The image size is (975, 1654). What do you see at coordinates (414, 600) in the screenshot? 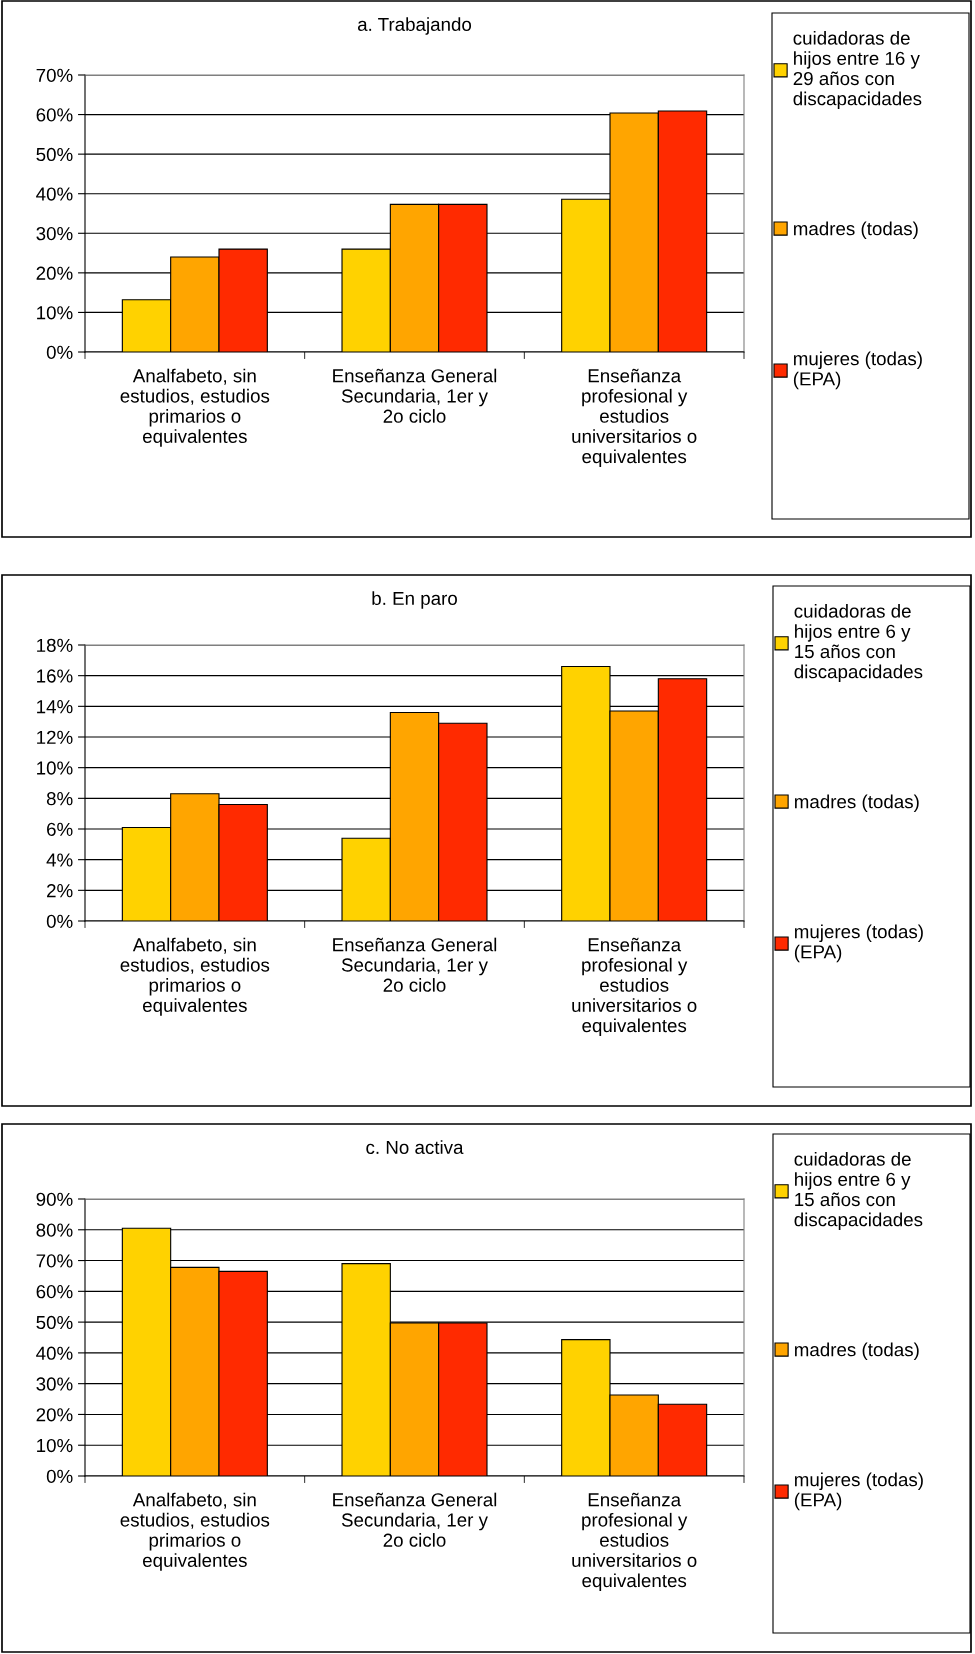
I see `chart-title: b. En paro` at bounding box center [414, 600].